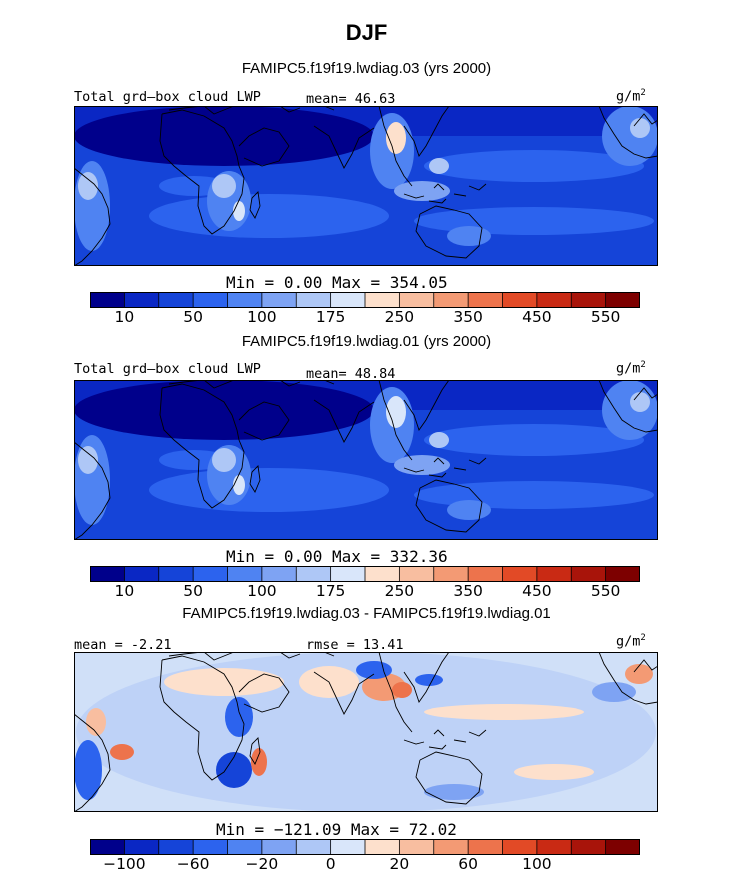  I want to click on south-america-negative, so click(88, 770).